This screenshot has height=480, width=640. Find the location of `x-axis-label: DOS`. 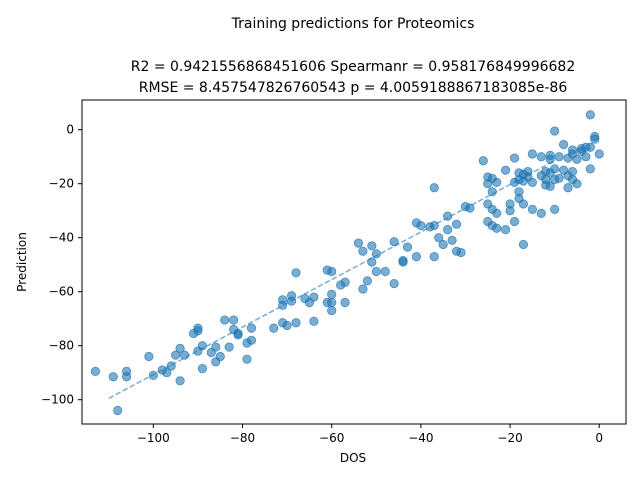

x-axis-label: DOS is located at coordinates (353, 458).